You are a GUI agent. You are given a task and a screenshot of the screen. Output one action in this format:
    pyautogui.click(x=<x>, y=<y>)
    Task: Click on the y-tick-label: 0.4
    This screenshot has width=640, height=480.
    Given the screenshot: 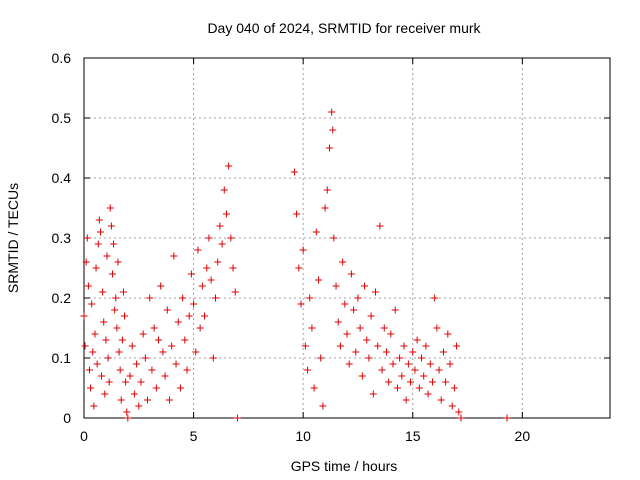 What is the action you would take?
    pyautogui.click(x=62, y=178)
    